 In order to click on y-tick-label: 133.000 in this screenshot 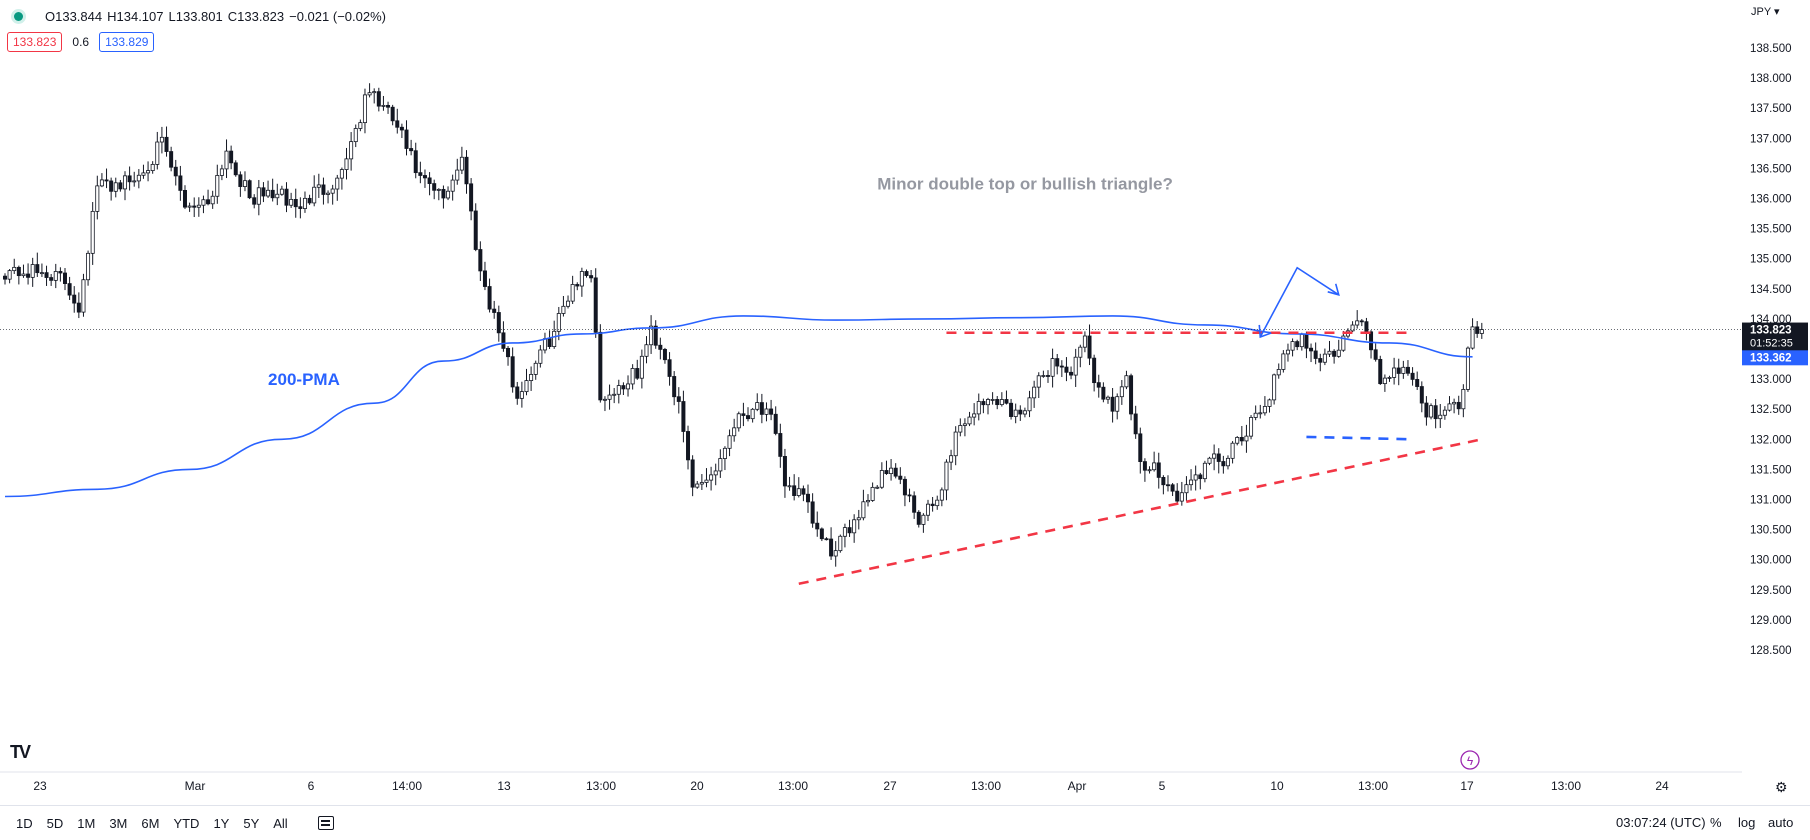, I will do `click(1771, 380)`.